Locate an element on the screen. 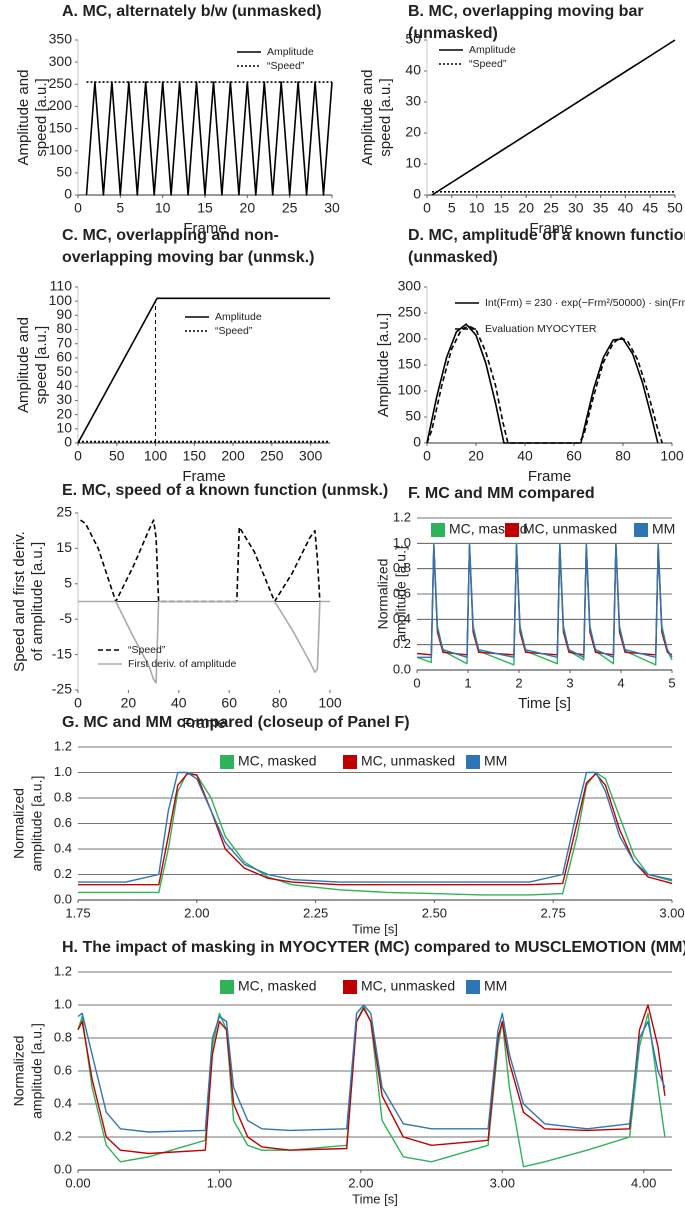 This screenshot has height=1224, width=685. x-tick-label: 3 is located at coordinates (569, 682).